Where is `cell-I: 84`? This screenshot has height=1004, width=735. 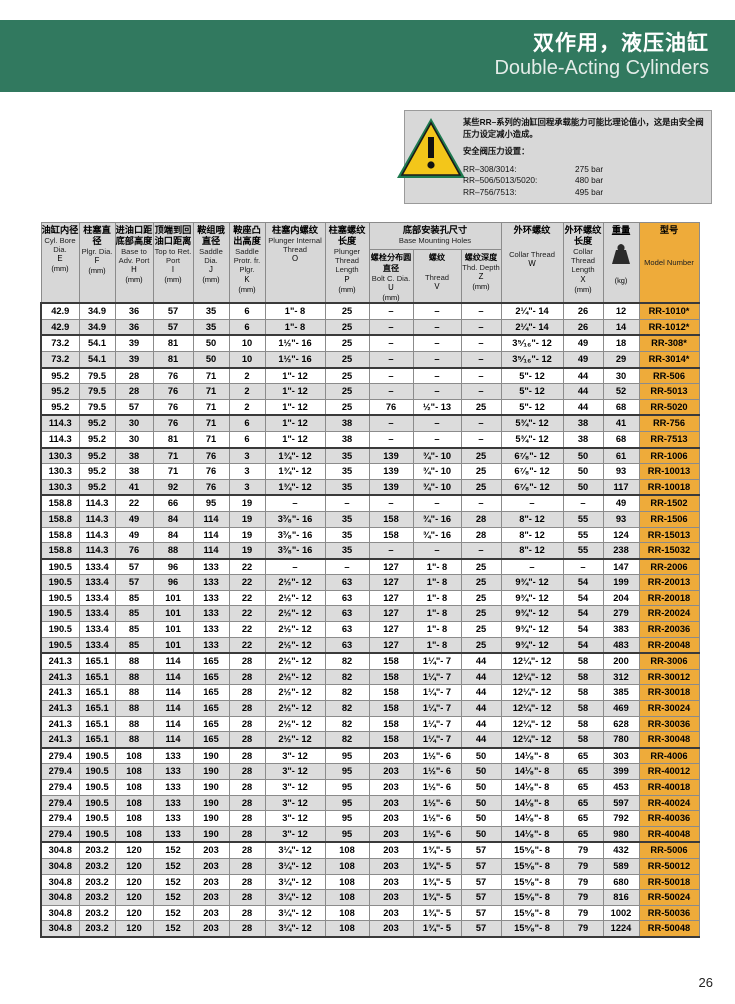 cell-I: 84 is located at coordinates (173, 519).